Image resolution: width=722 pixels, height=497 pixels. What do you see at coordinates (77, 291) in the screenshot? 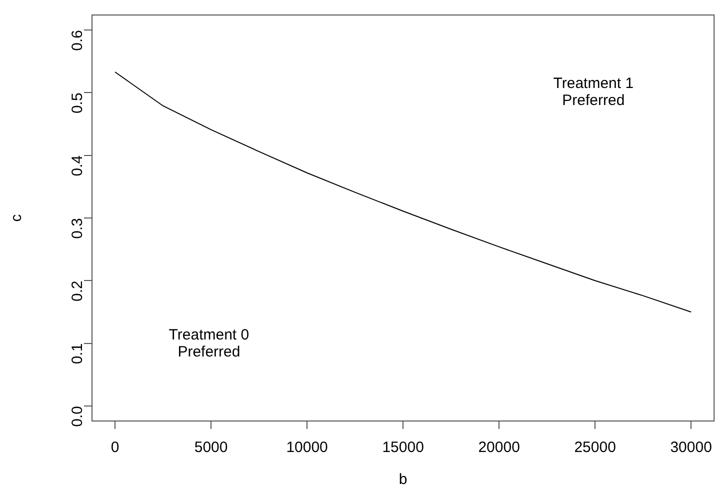
I see `y-tick-label: 0.2` at bounding box center [77, 291].